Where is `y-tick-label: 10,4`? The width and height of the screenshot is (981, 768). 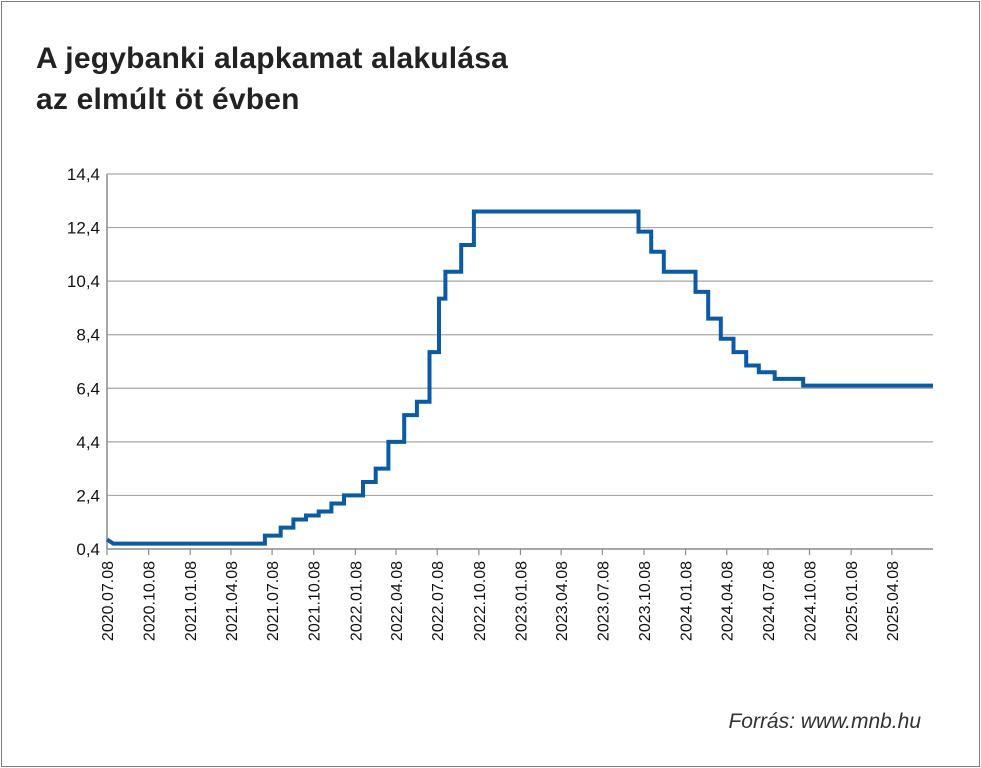 y-tick-label: 10,4 is located at coordinates (83, 281).